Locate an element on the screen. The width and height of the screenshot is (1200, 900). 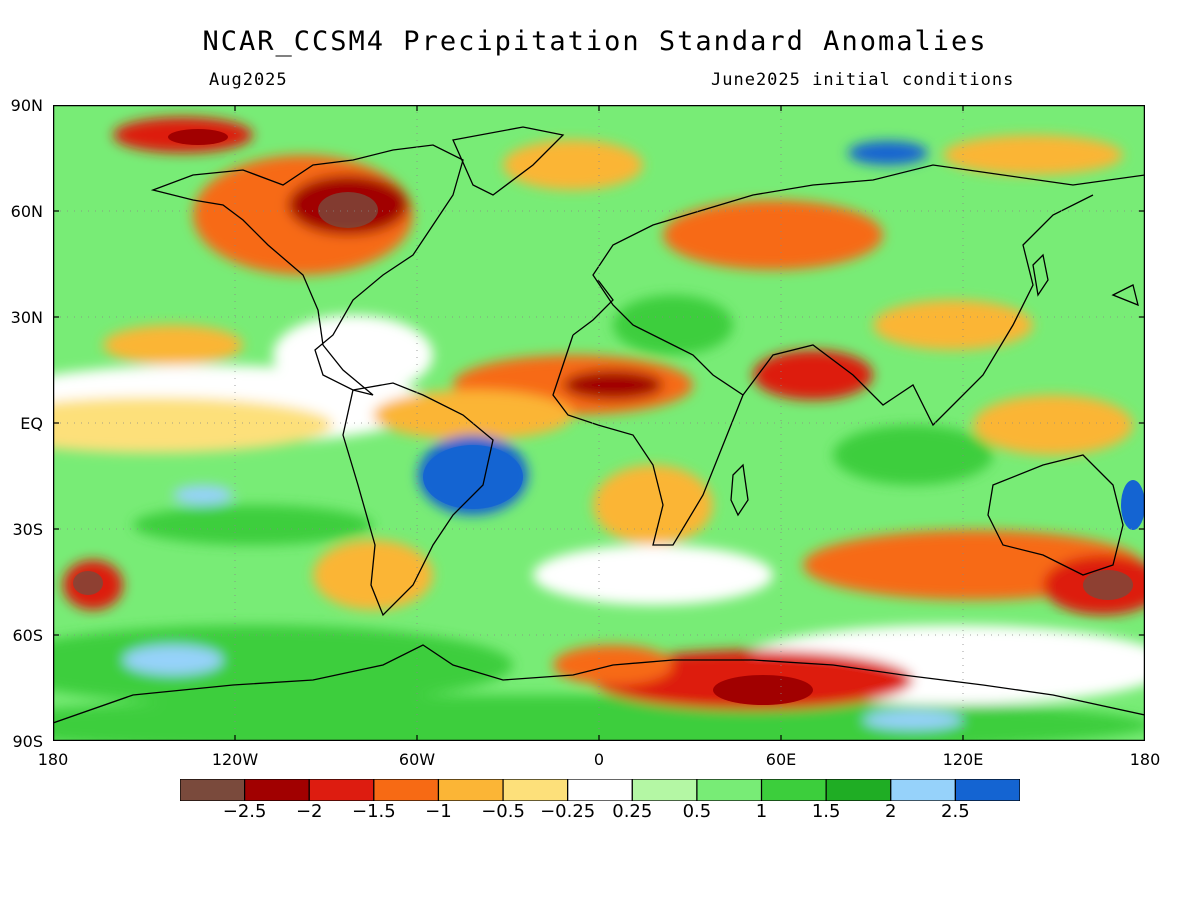
colorbar-label: 2 is located at coordinates (891, 811).